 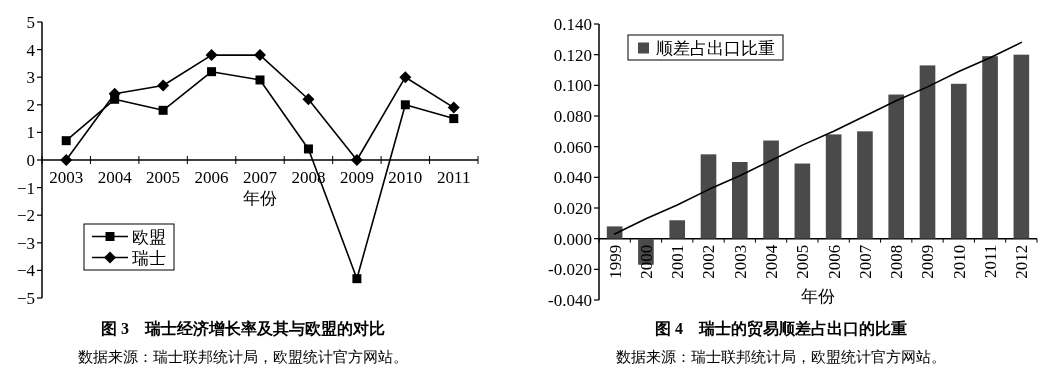 What do you see at coordinates (149, 237) in the screenshot?
I see `legend-label: 欧盟` at bounding box center [149, 237].